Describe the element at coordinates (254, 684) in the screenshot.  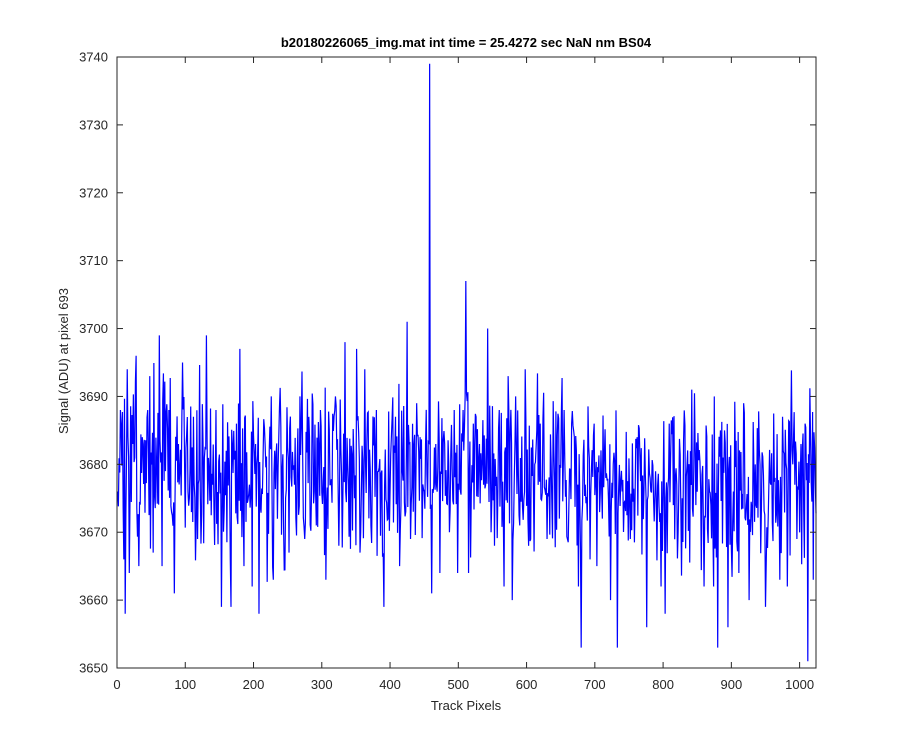
I see `x-tick-label: 200` at that location.